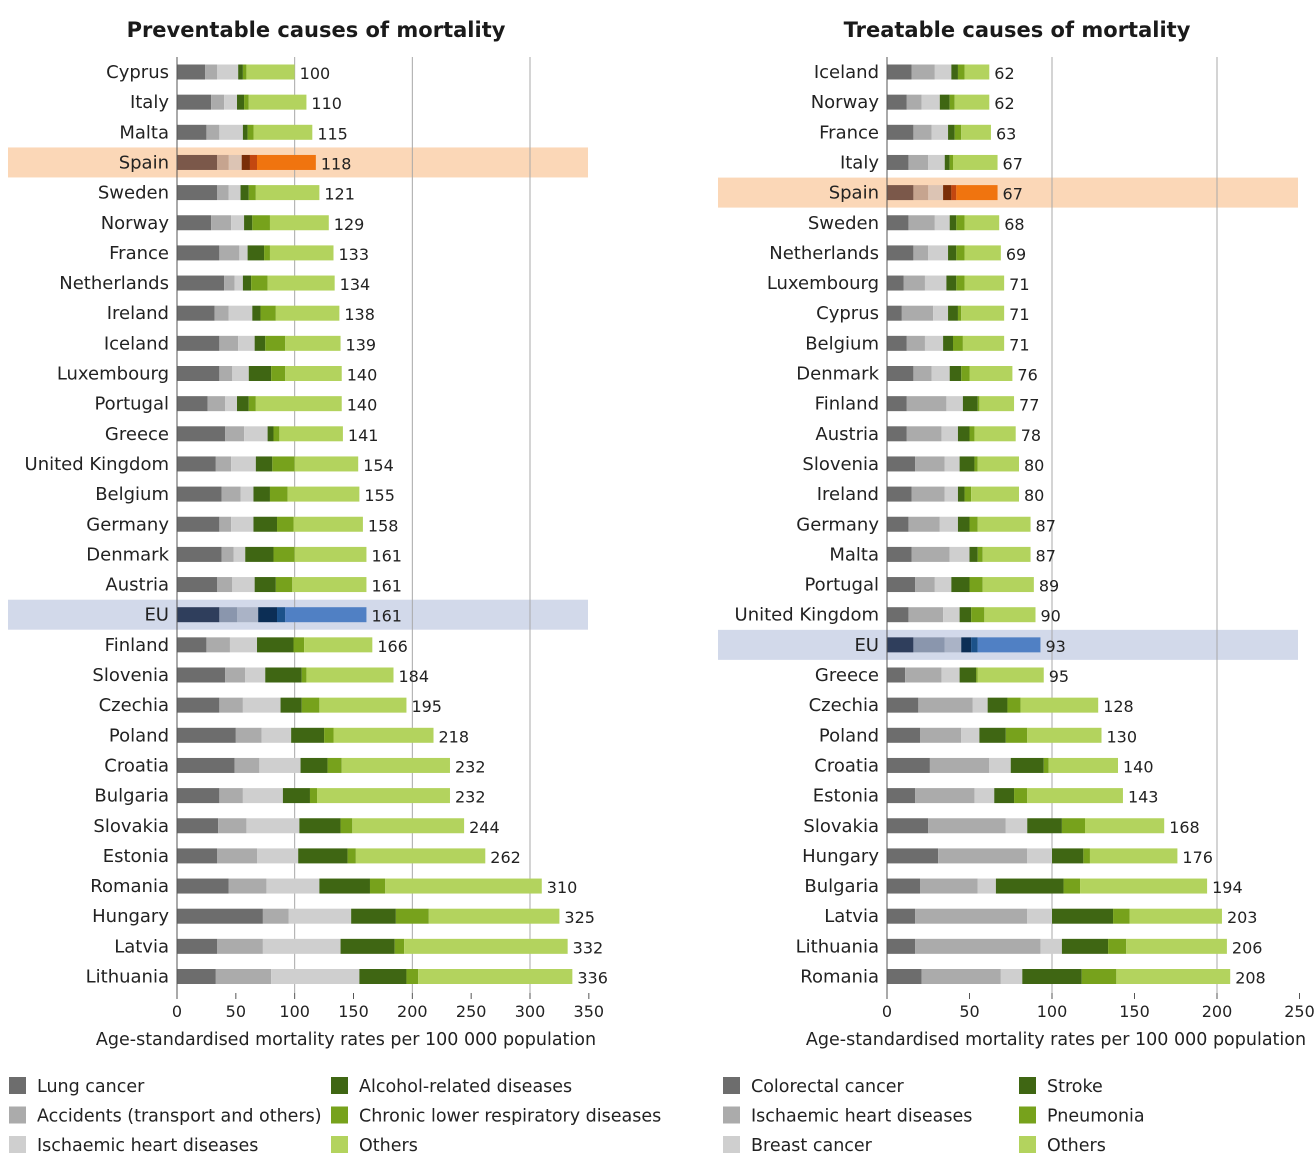 The image size is (1316, 1154). Describe the element at coordinates (1059, 676) in the screenshot. I see `chart-2-total-label: 95` at that location.